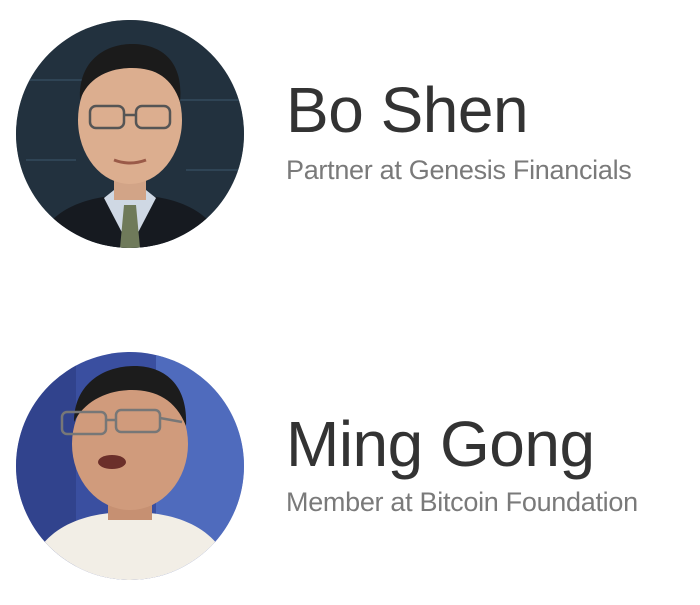 This screenshot has height=605, width=700. Describe the element at coordinates (459, 170) in the screenshot. I see `person-title: Partner at Genesis Financials` at that location.